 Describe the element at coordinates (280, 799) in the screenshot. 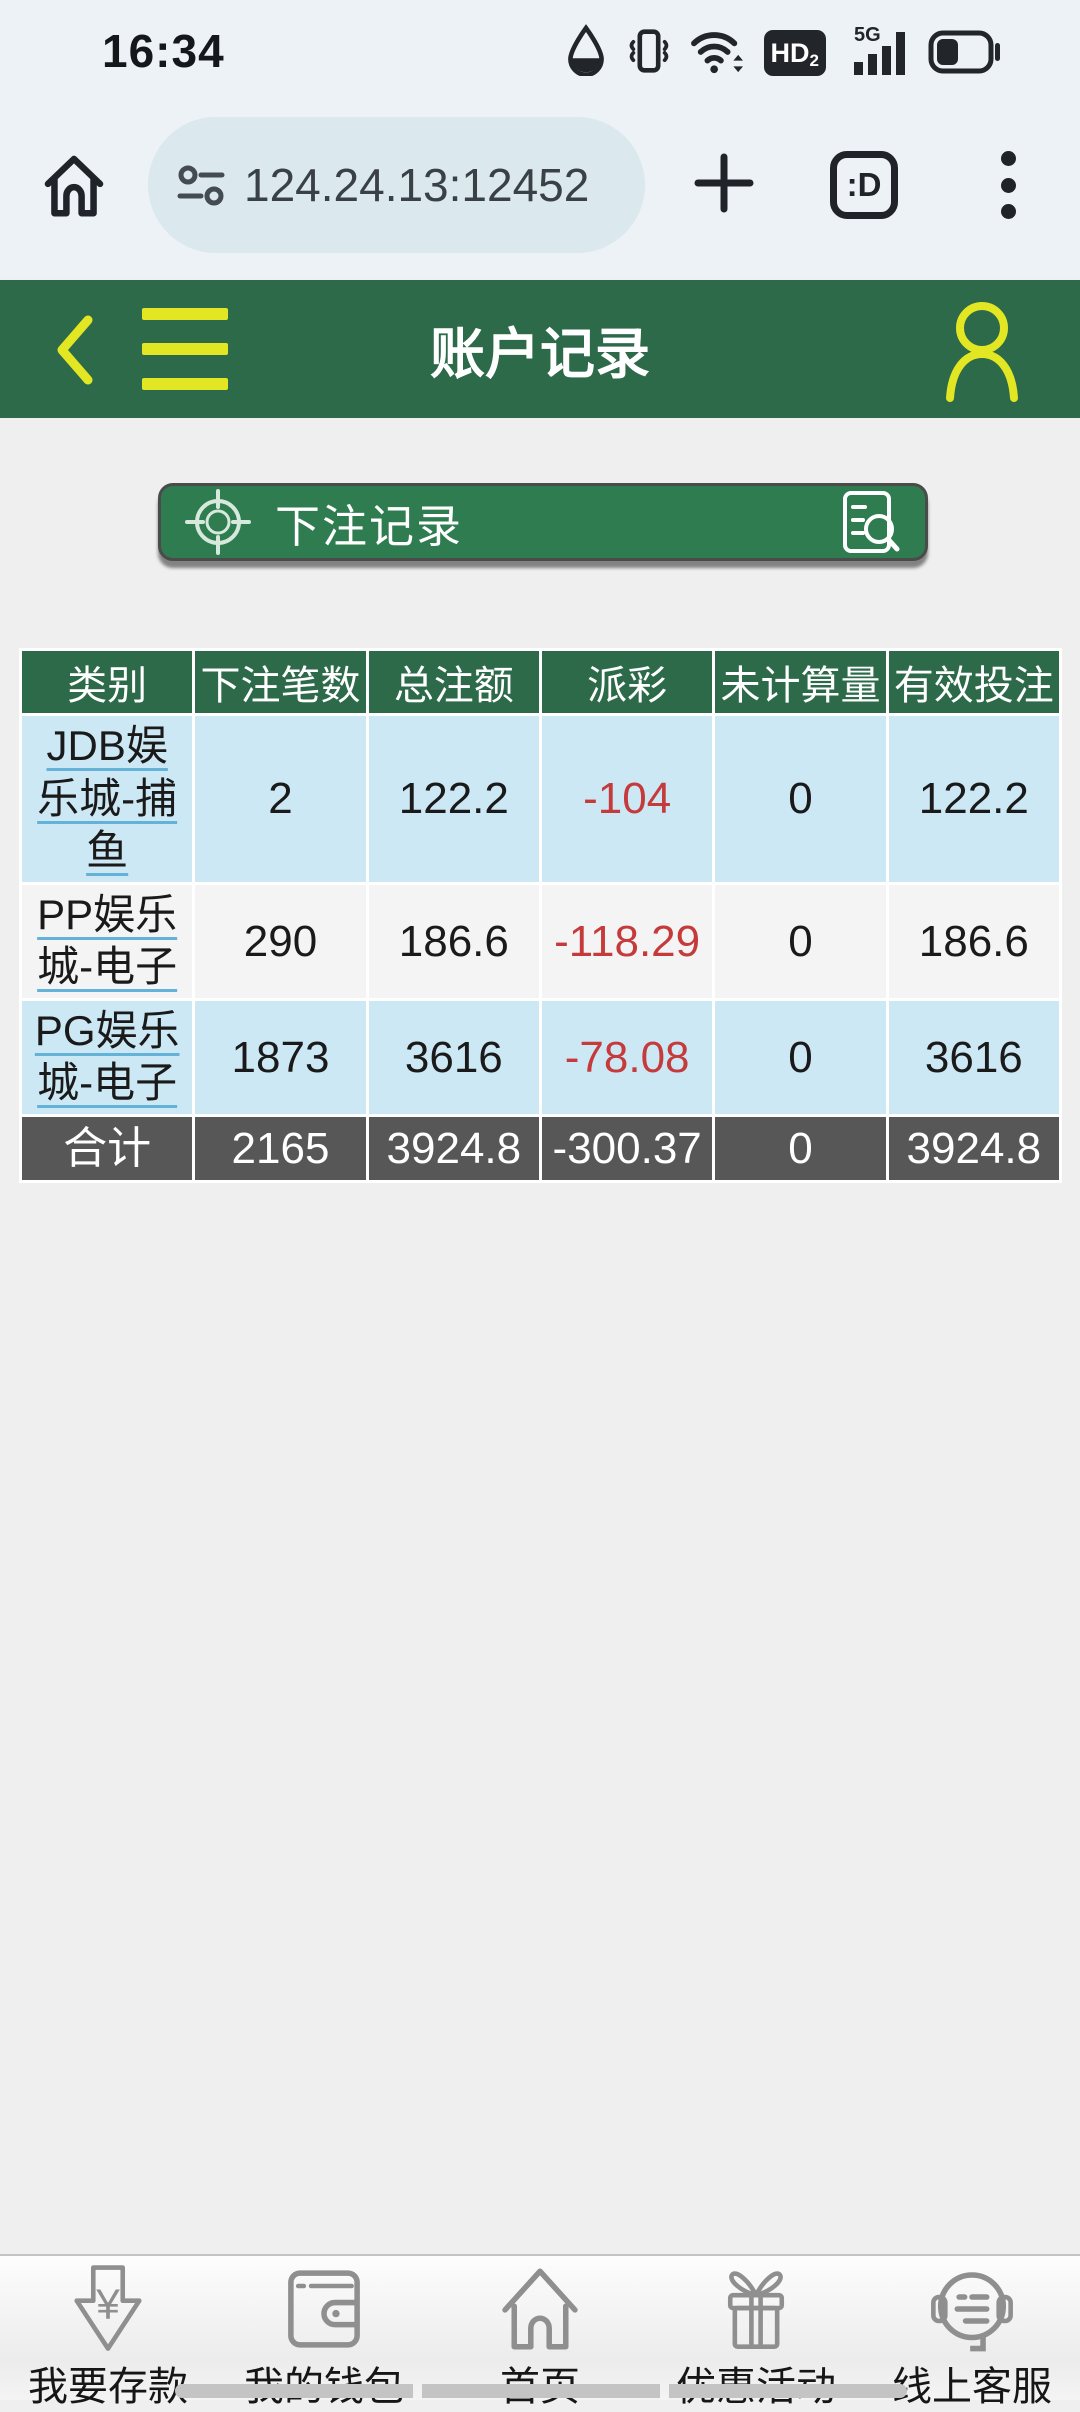

I see `bet-count-cell: 2` at that location.